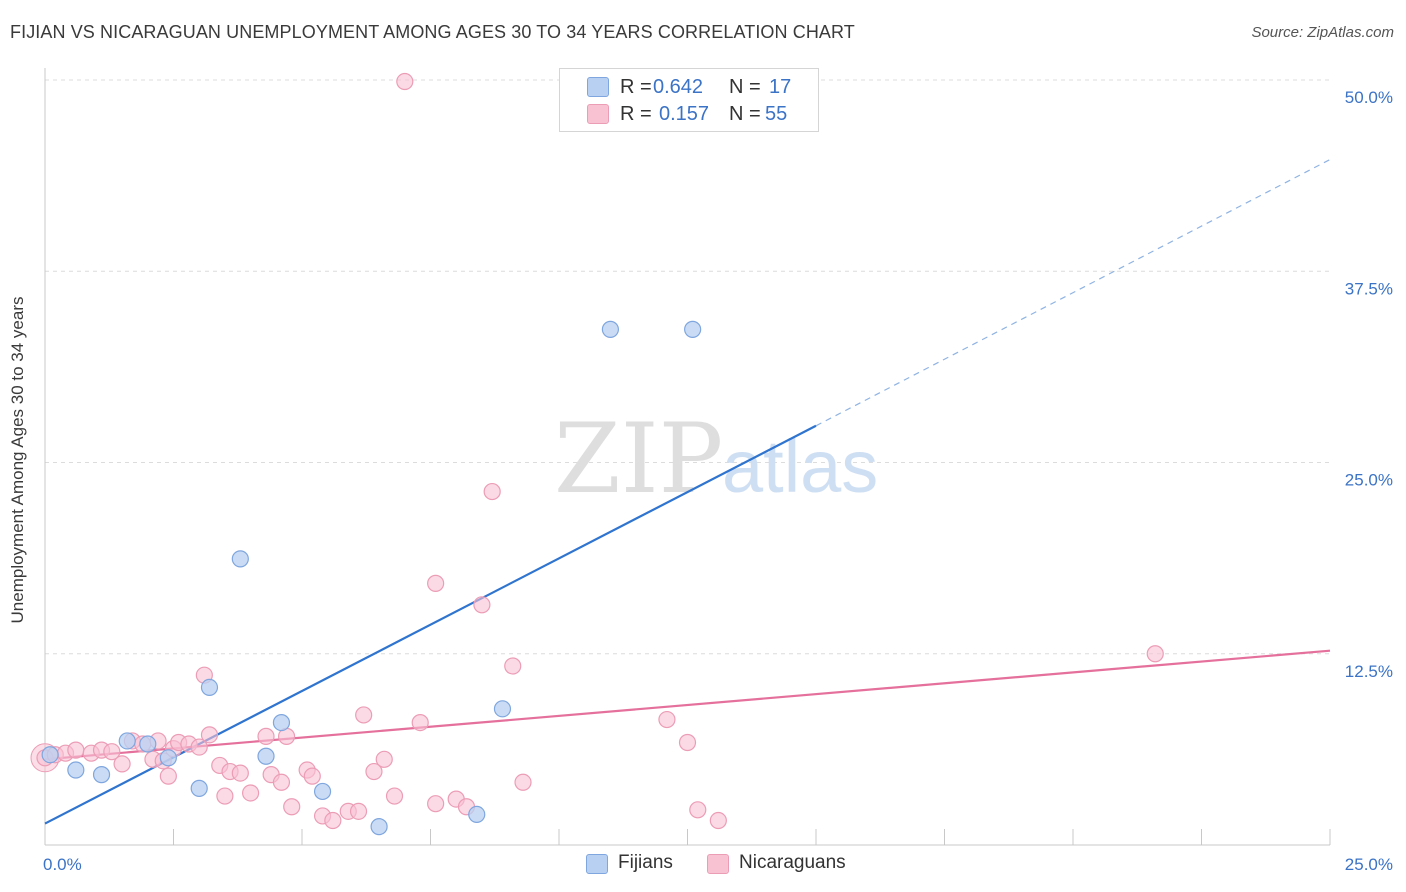 Image resolution: width=1406 pixels, height=892 pixels. What do you see at coordinates (62, 864) in the screenshot?
I see `x-tick-label: 0.0%` at bounding box center [62, 864].